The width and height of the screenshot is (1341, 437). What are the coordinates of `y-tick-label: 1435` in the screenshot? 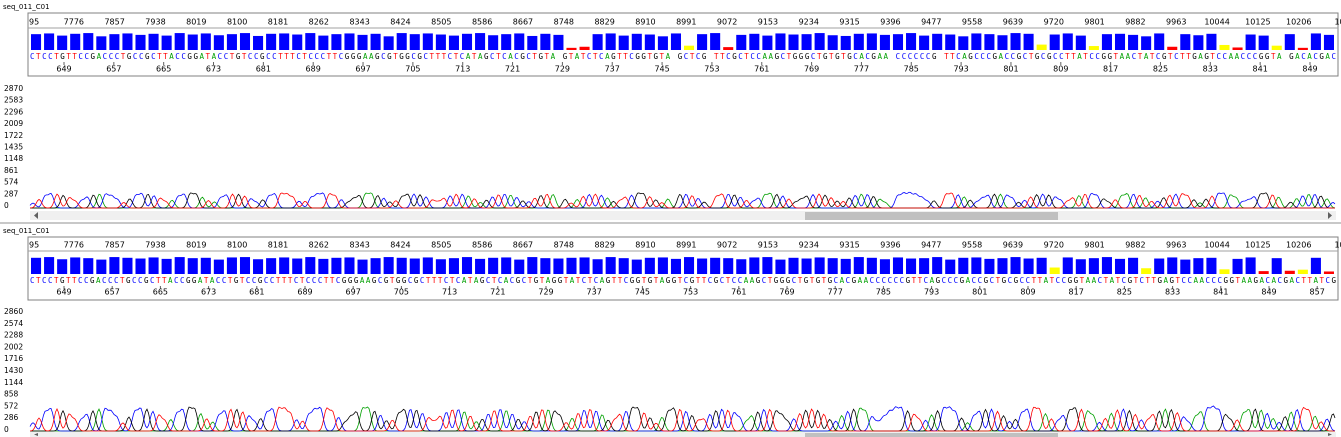 It's located at (13, 147).